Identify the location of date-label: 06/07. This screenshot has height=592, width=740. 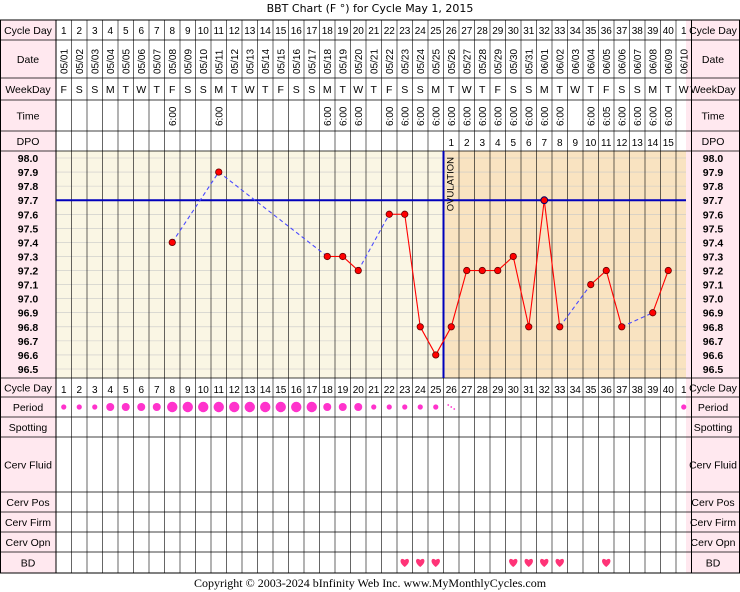
(638, 61).